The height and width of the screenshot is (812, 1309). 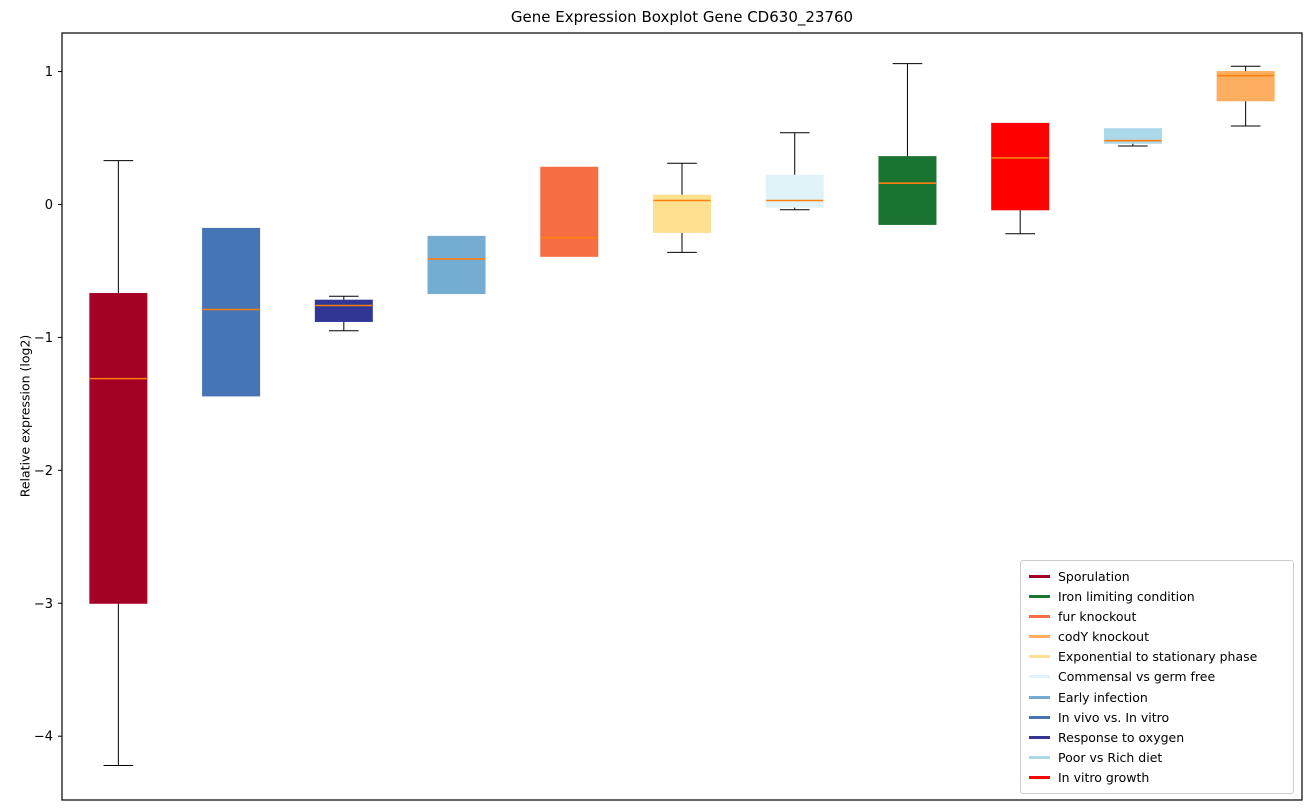 I want to click on legend-item: In vivo vs. In vitro, so click(x=1157, y=717).